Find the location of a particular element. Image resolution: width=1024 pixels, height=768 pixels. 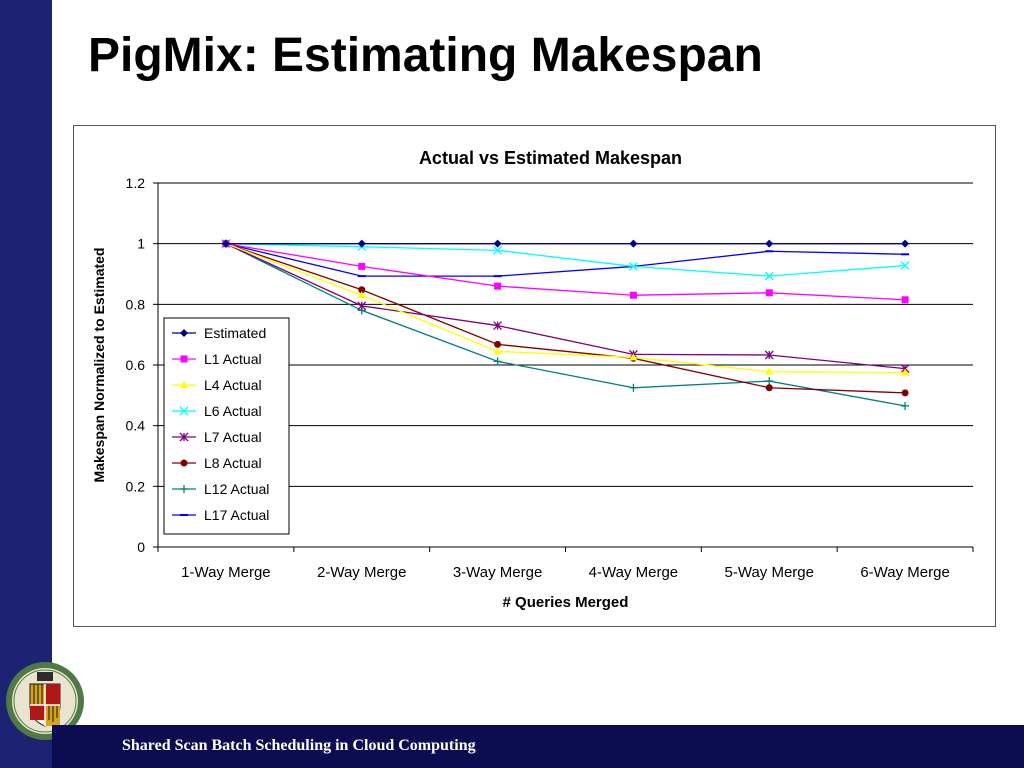

legend-box is located at coordinates (226, 426).